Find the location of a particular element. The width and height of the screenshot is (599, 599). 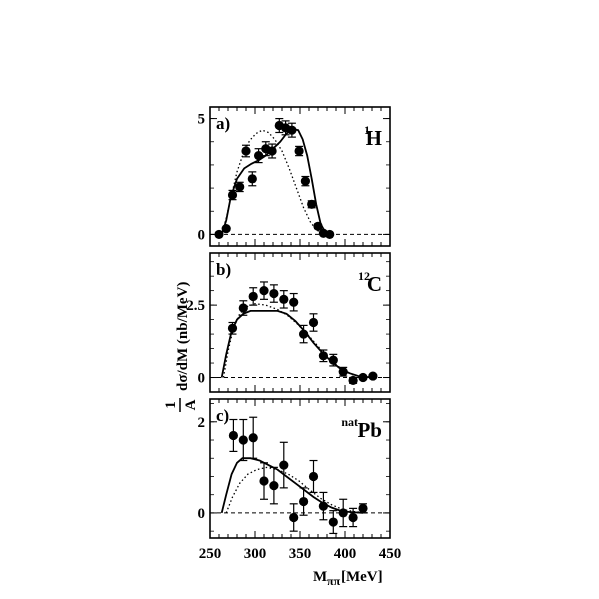

x-axis-label-main: M is located at coordinates (320, 577).